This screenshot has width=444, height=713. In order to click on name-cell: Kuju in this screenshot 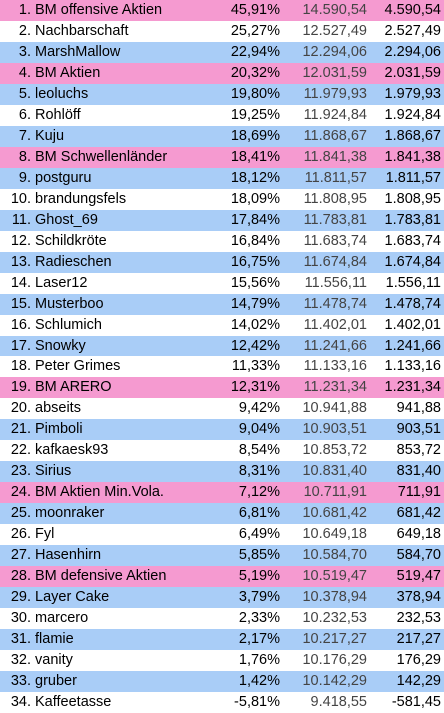, I will do `click(50, 135)`.